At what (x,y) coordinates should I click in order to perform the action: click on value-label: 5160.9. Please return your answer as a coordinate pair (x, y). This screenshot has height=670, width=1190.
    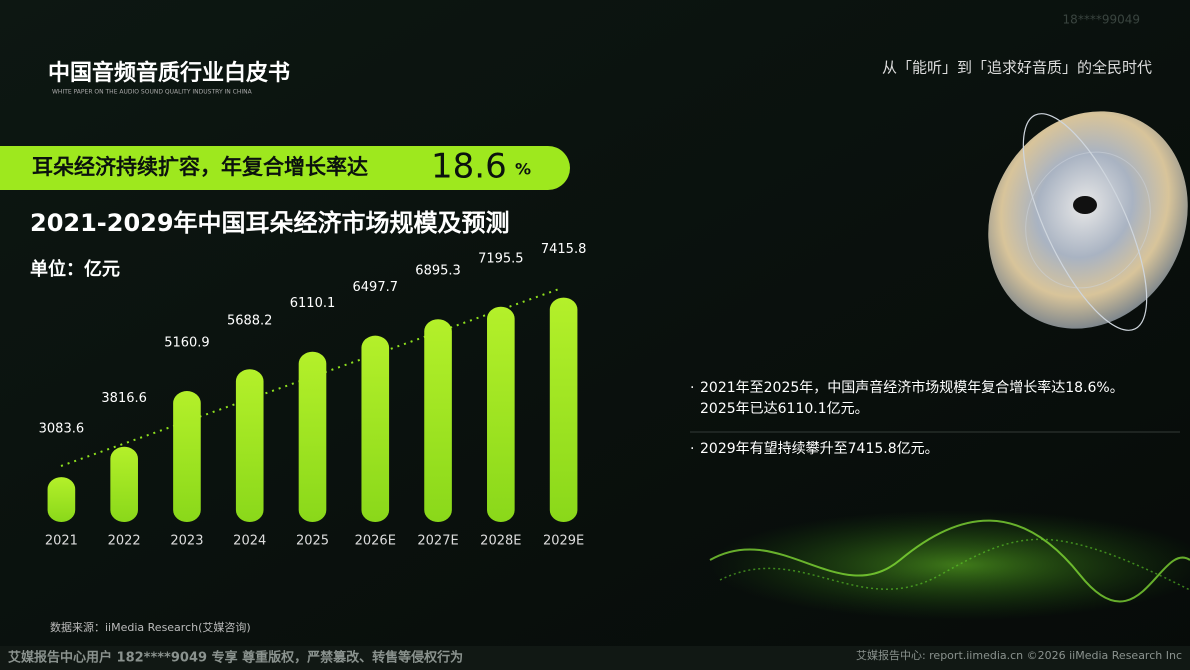
    Looking at the image, I should click on (187, 343).